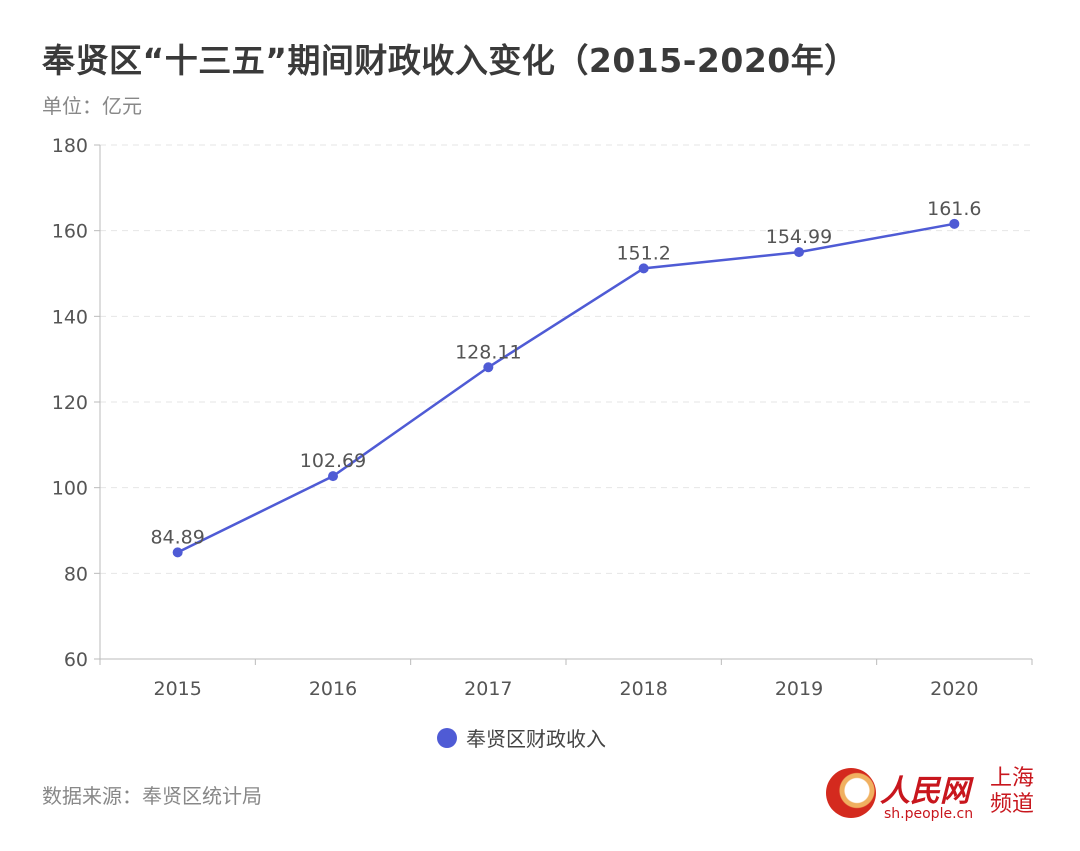 Image resolution: width=1080 pixels, height=851 pixels. Describe the element at coordinates (177, 689) in the screenshot. I see `x-tick-label: 2015` at that location.